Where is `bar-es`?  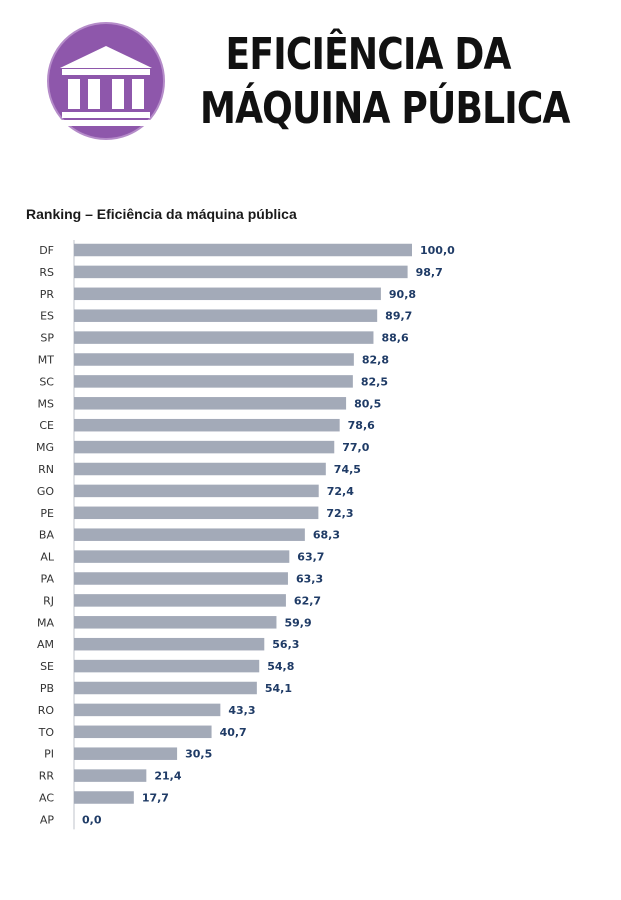
bar-es is located at coordinates (226, 315).